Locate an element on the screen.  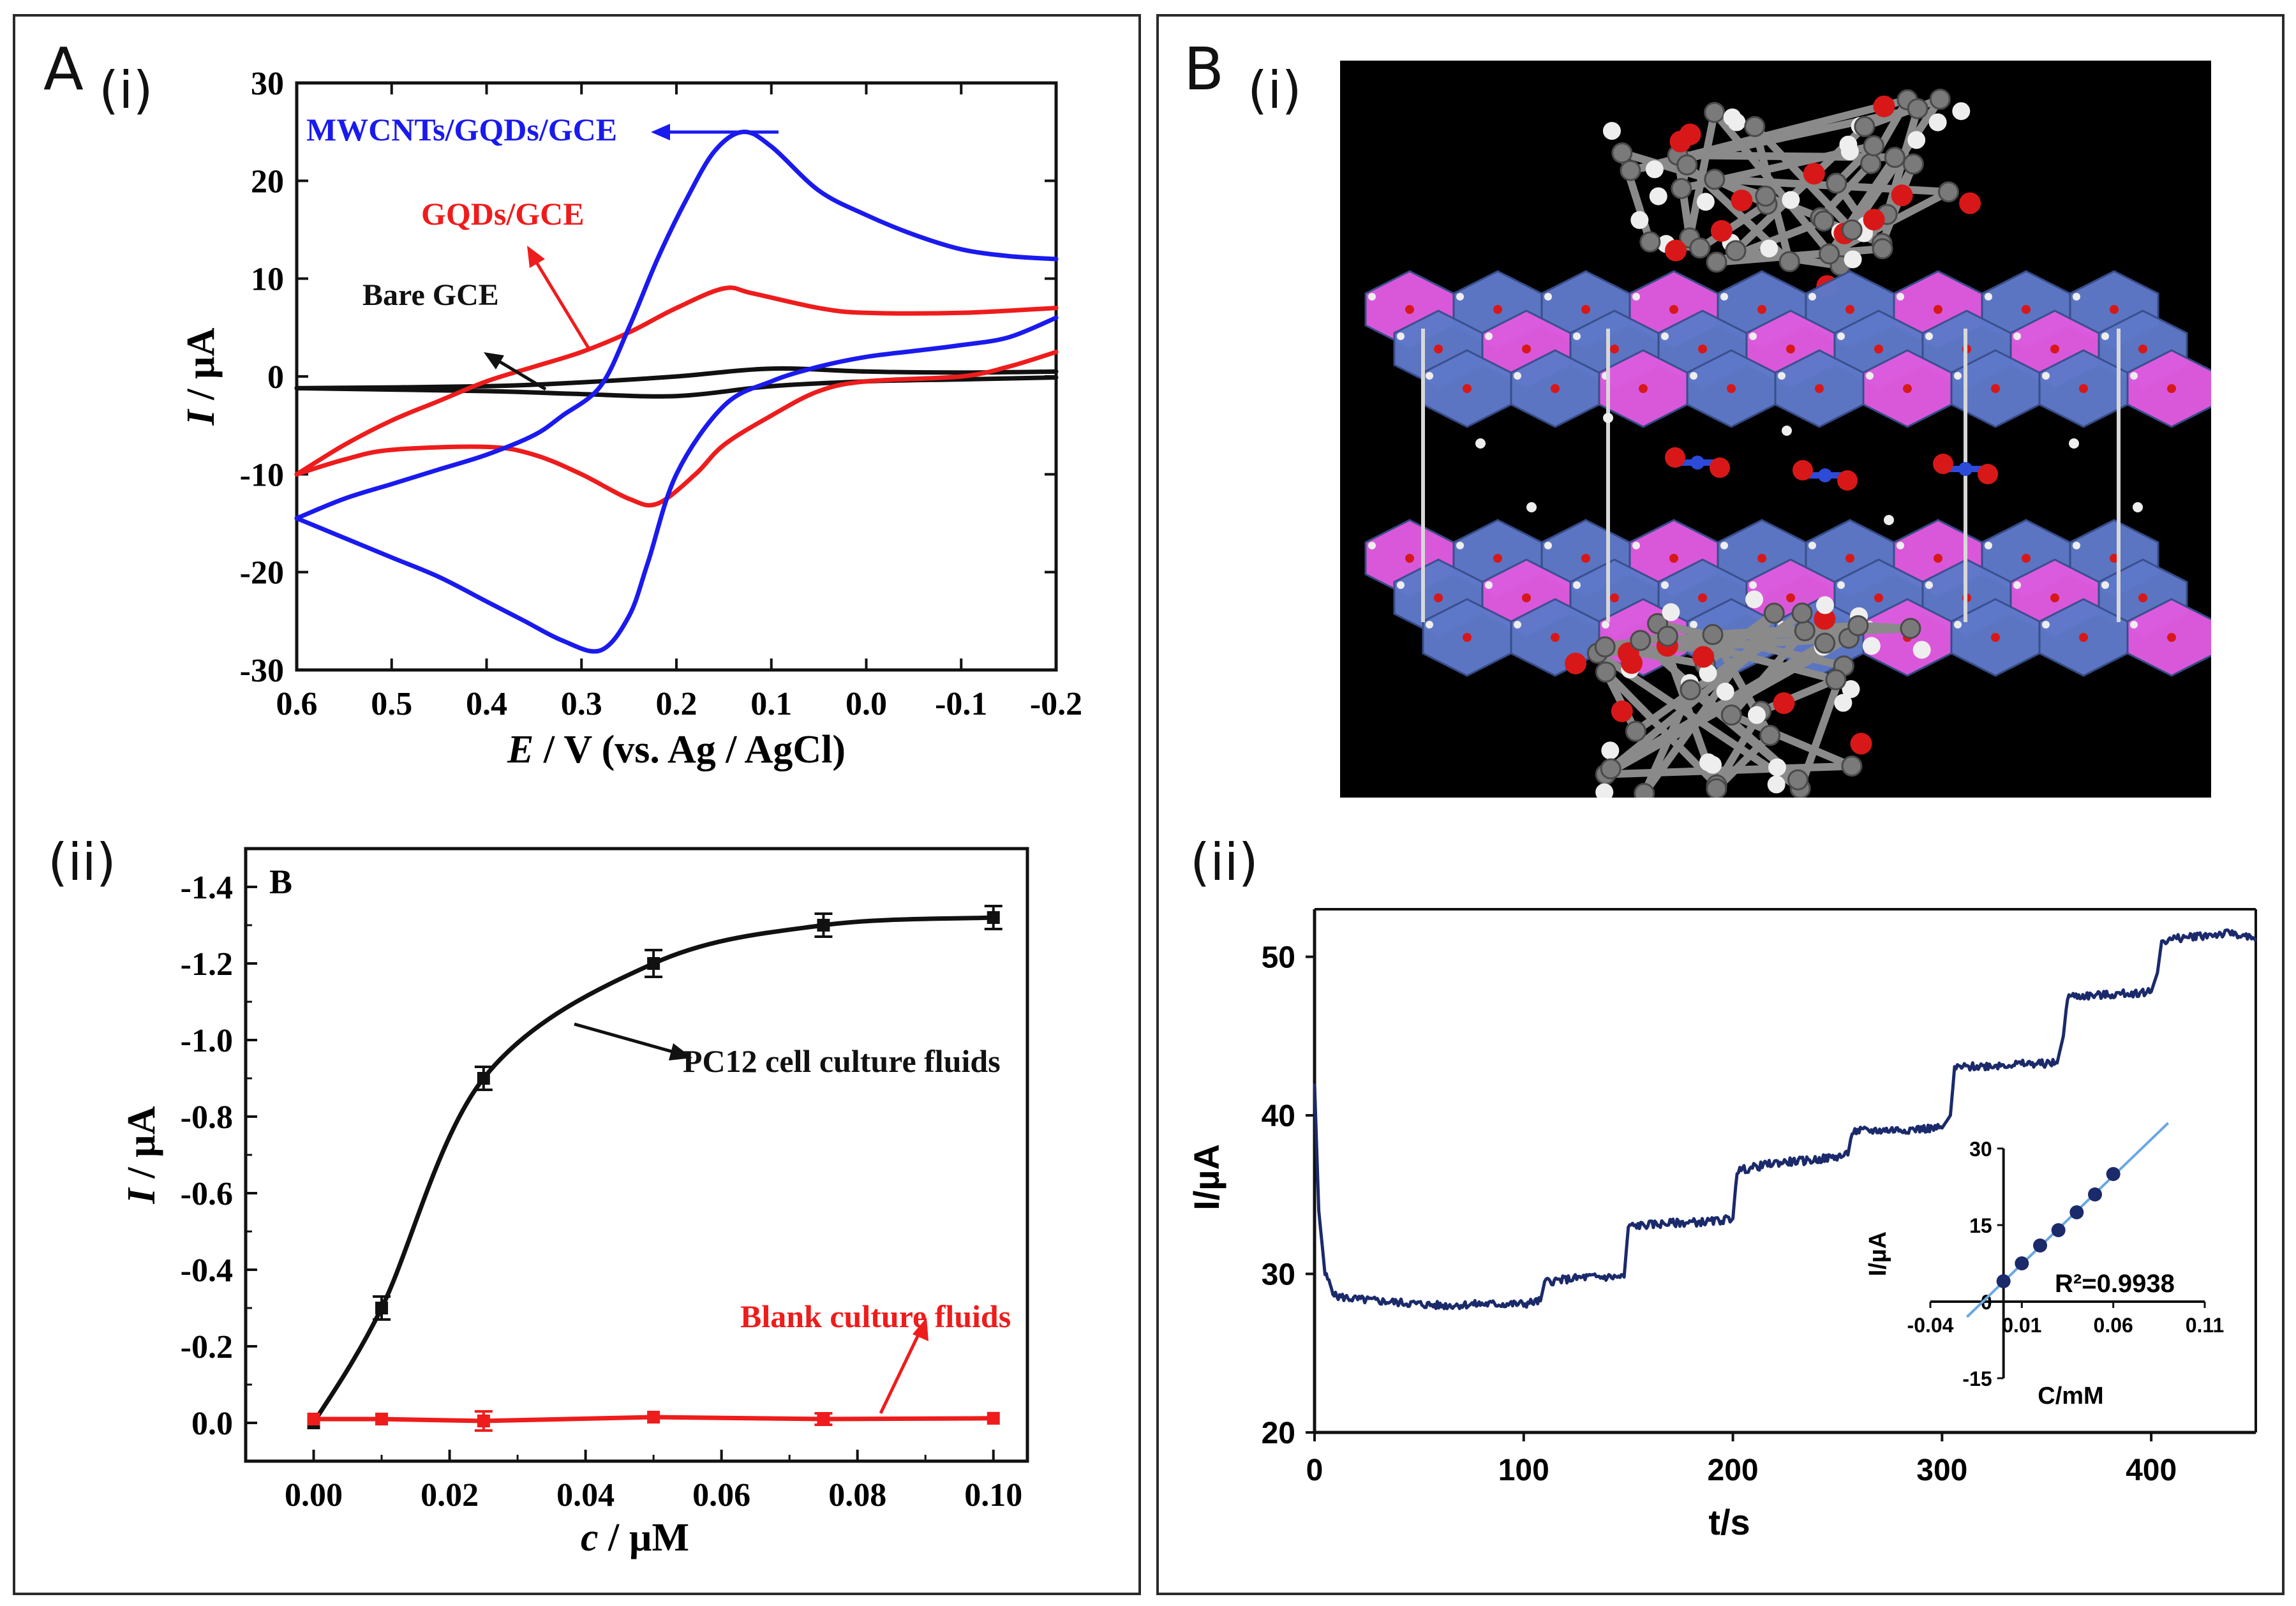
cv-curve-bare-gce-forward is located at coordinates (676, 378).